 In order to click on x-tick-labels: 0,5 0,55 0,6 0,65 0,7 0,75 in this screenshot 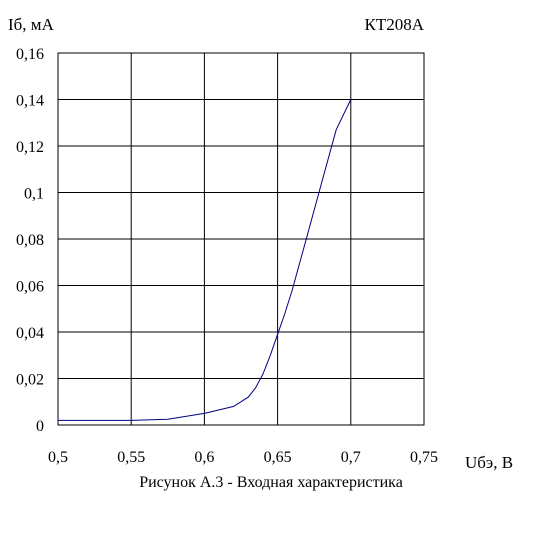, I will do `click(243, 457)`.